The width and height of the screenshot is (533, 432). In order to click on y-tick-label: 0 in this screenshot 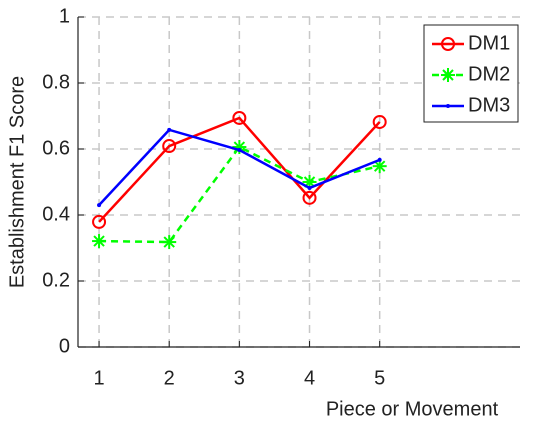, I will do `click(64, 346)`.